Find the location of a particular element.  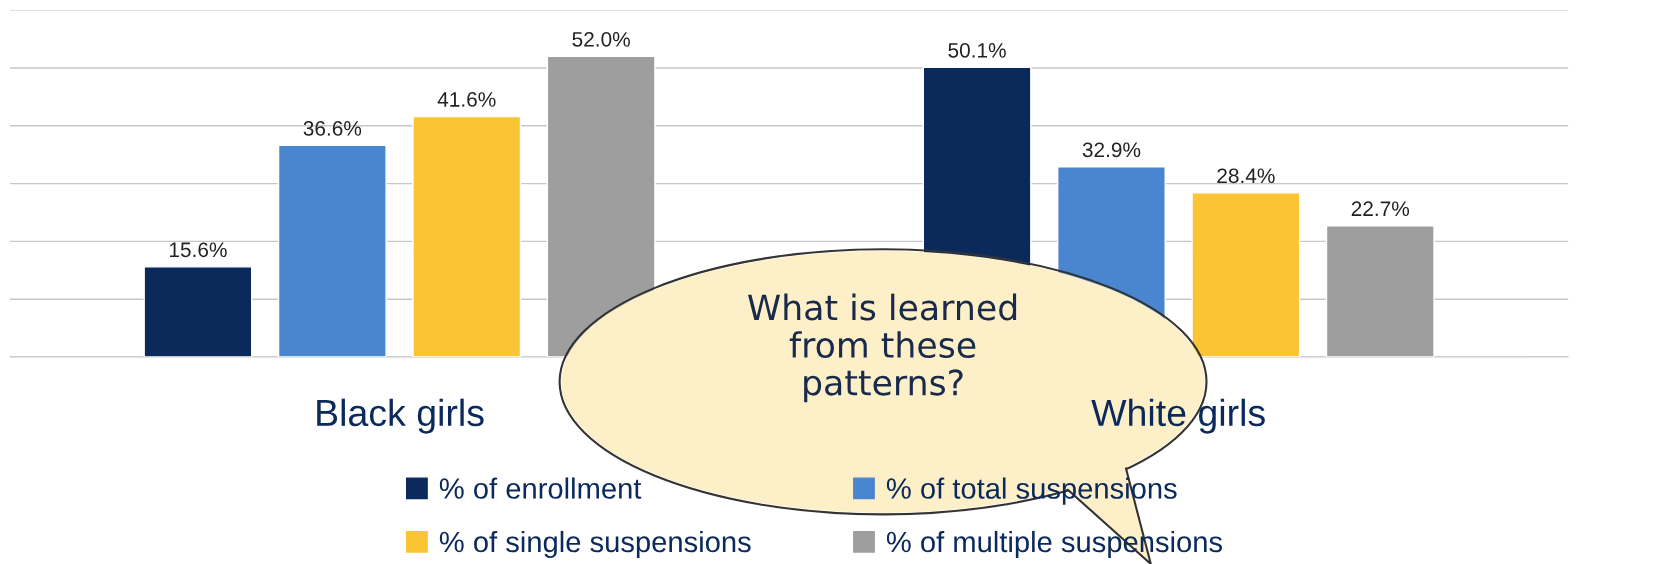

data-label: 52.0% is located at coordinates (601, 39).